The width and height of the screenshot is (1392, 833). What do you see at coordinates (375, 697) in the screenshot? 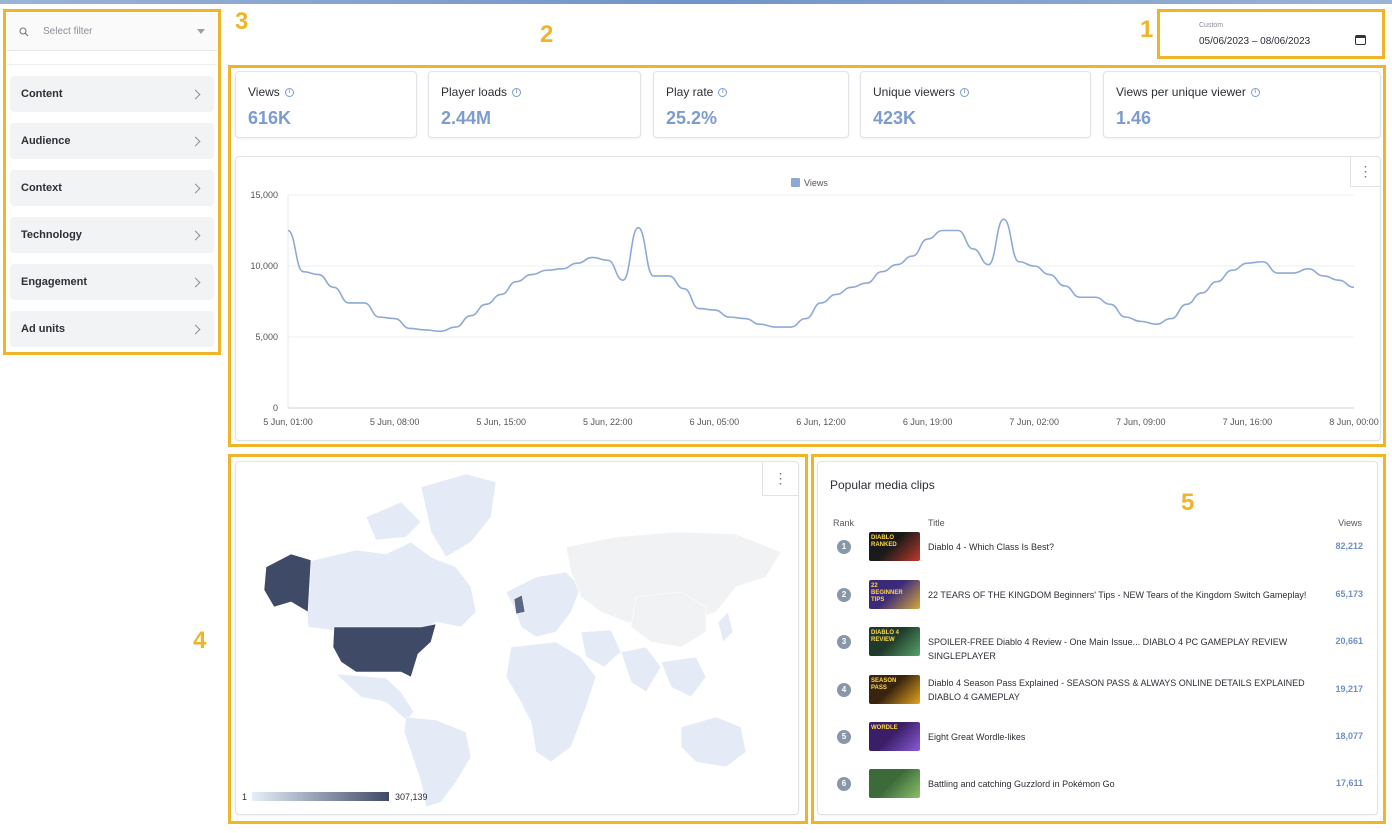
I see `map-region-mexico` at bounding box center [375, 697].